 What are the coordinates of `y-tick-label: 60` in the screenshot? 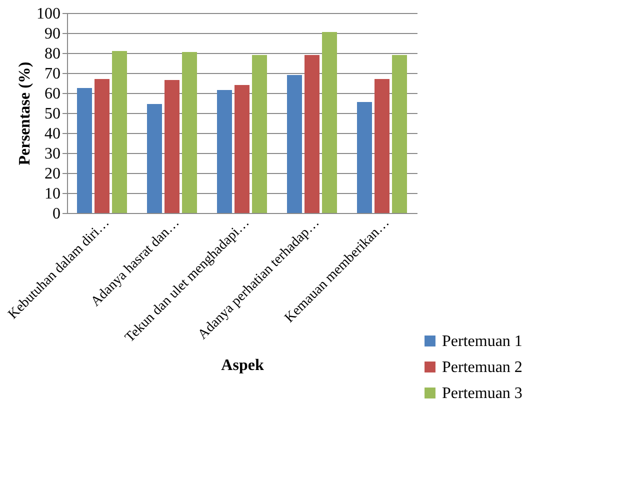 It's located at (52, 94).